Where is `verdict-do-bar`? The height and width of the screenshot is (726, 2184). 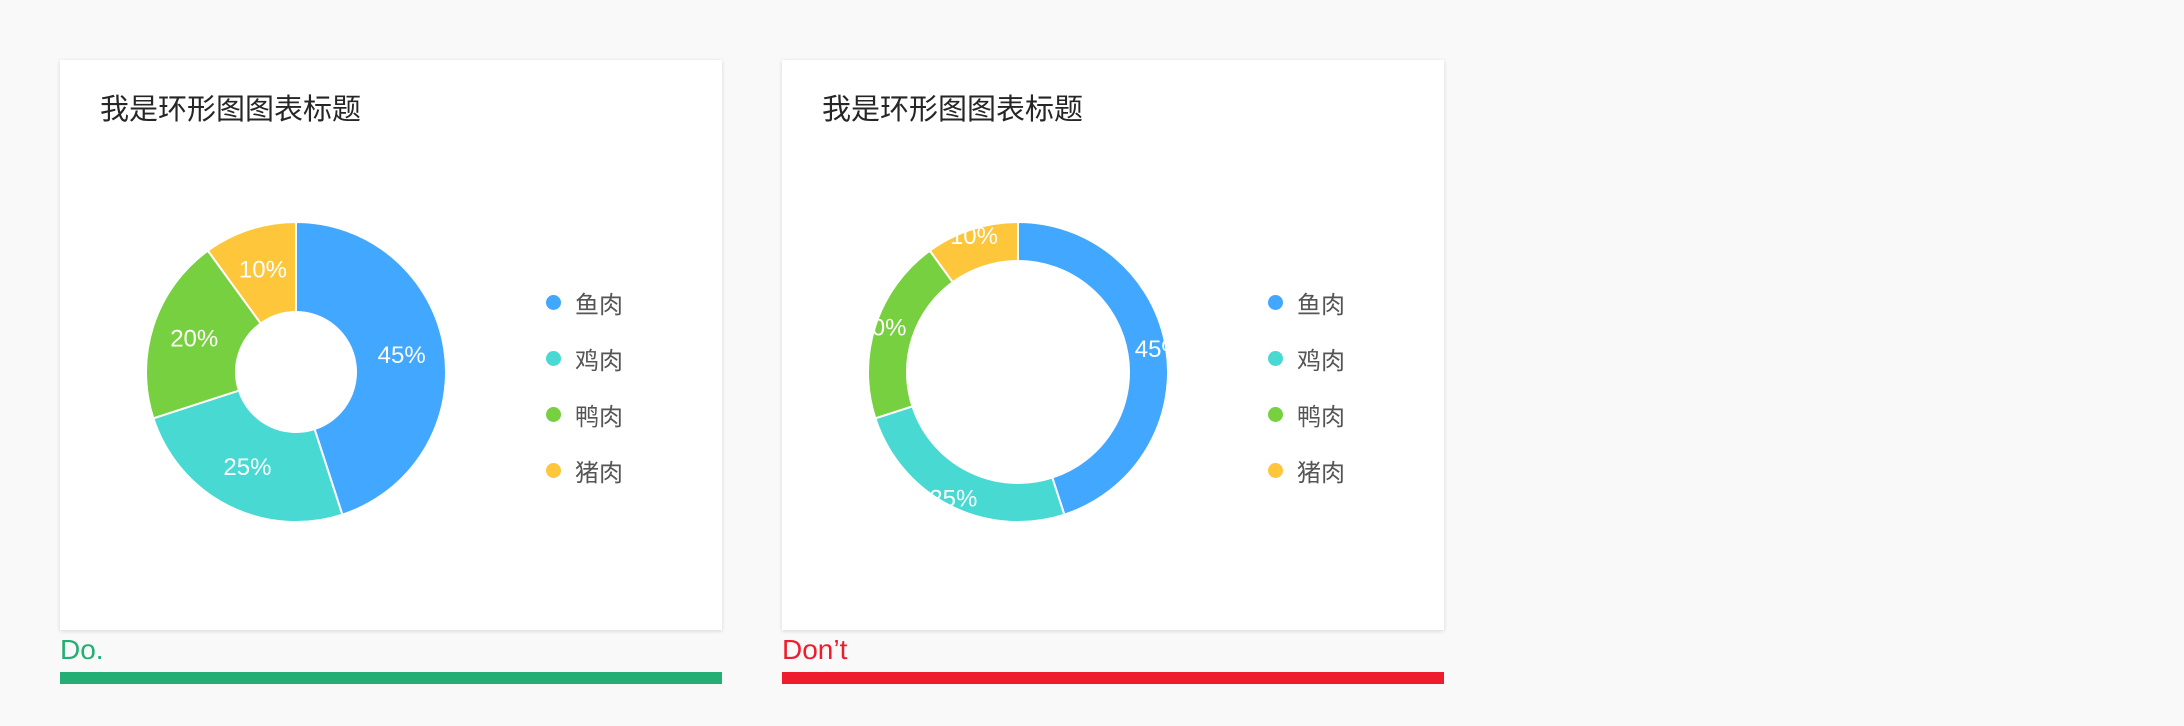 verdict-do-bar is located at coordinates (391, 678).